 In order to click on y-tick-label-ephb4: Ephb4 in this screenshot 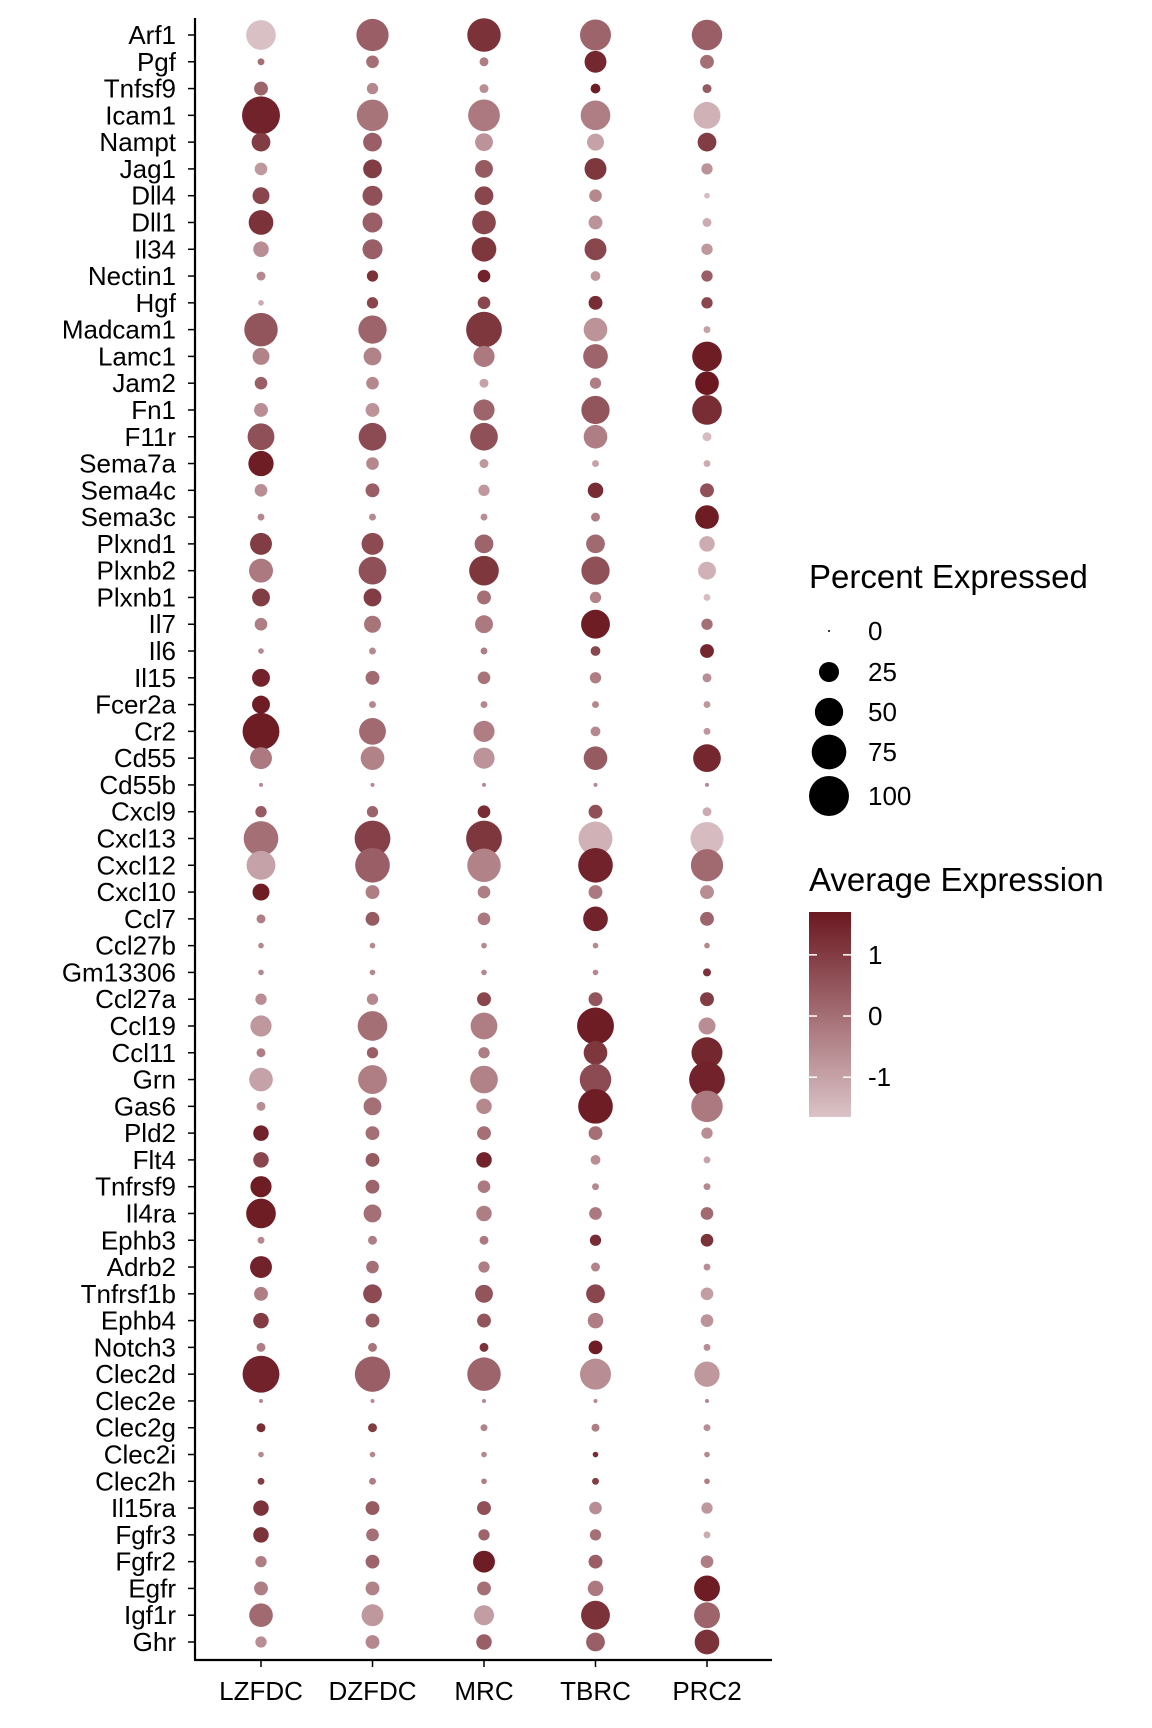, I will do `click(138, 1321)`.